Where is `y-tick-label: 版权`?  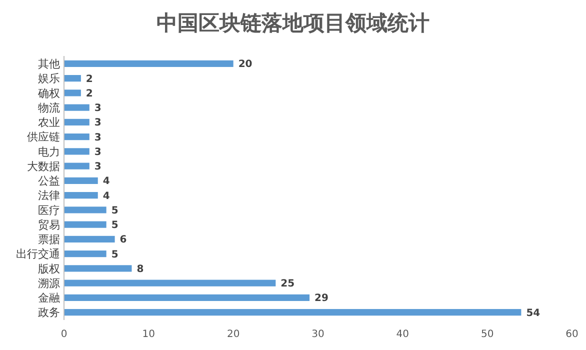 y-tick-label: 版权 is located at coordinates (49, 269).